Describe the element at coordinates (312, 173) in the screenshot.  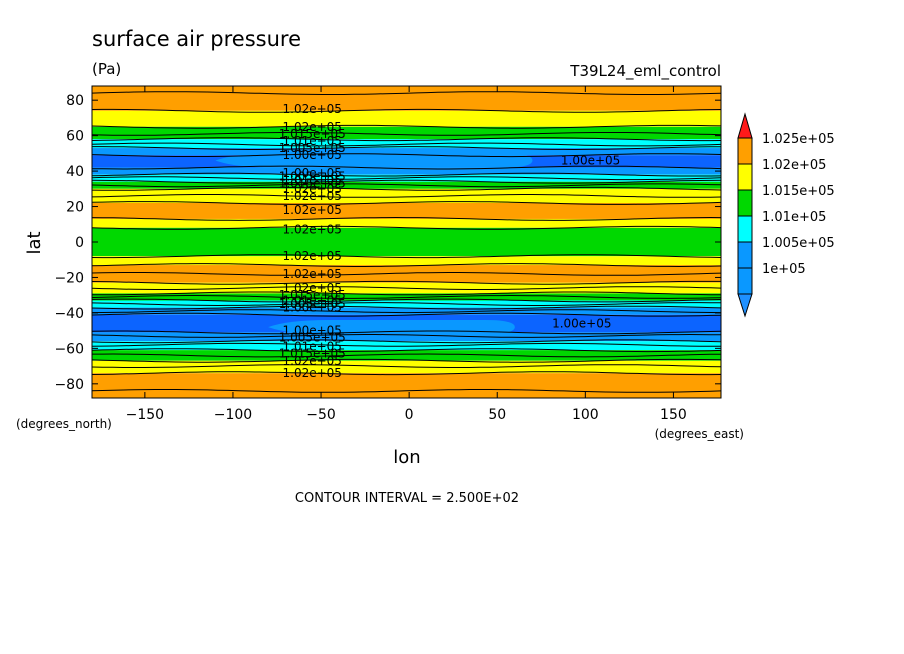
I see `contour-label-7: 1.00e+05` at that location.